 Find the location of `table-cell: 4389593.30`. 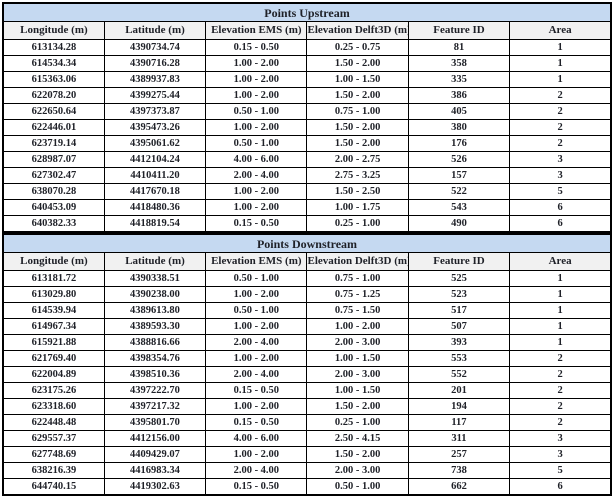

table-cell: 4389593.30 is located at coordinates (155, 326).